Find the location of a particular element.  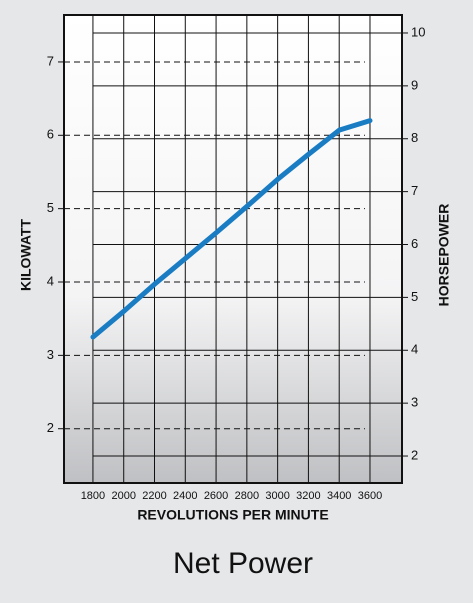

y-axis-title: KILOWATT is located at coordinates (26, 255).